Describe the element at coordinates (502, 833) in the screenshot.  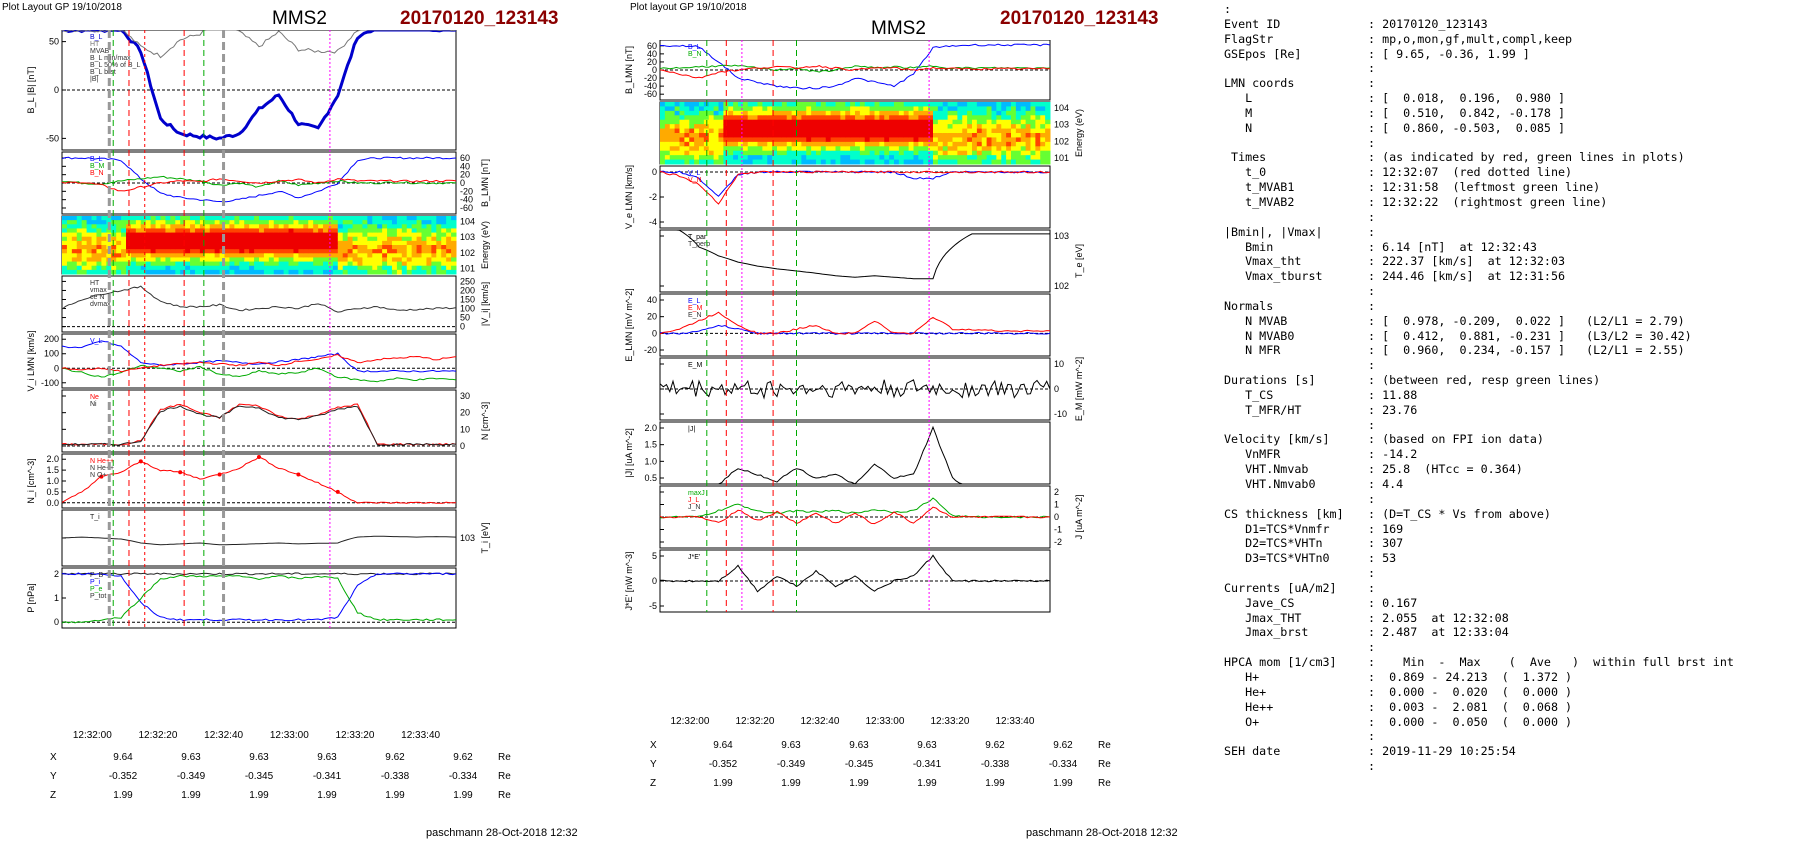
I see `left-footer: paschmann 28-Oct-2018 12:32` at that location.